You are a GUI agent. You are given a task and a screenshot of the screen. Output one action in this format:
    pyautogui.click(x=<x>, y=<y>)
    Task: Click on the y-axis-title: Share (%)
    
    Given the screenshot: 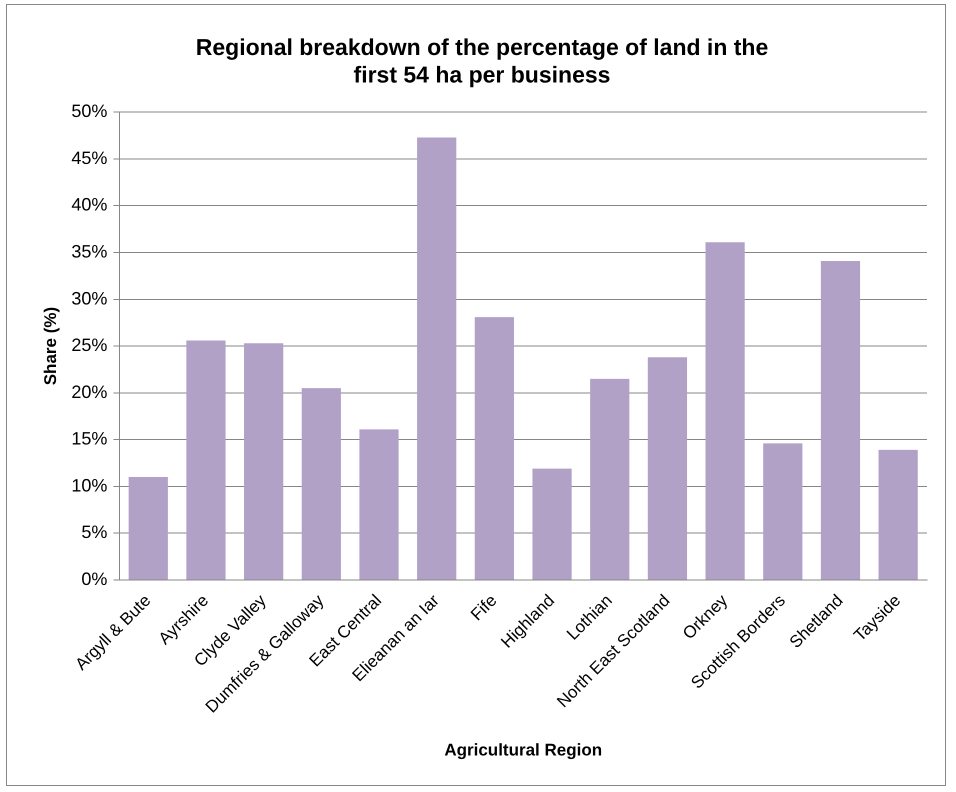 What is the action you would take?
    pyautogui.click(x=50, y=346)
    